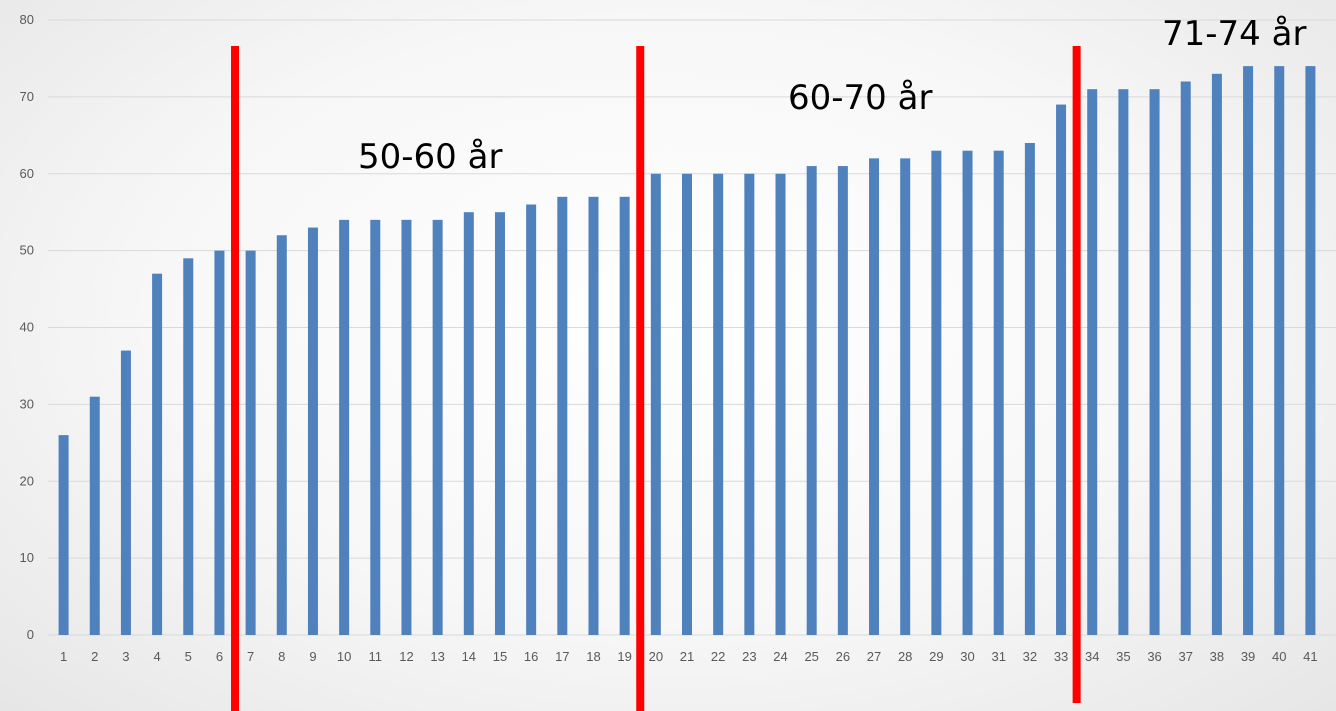  I want to click on x-tick-label: 7, so click(250, 656).